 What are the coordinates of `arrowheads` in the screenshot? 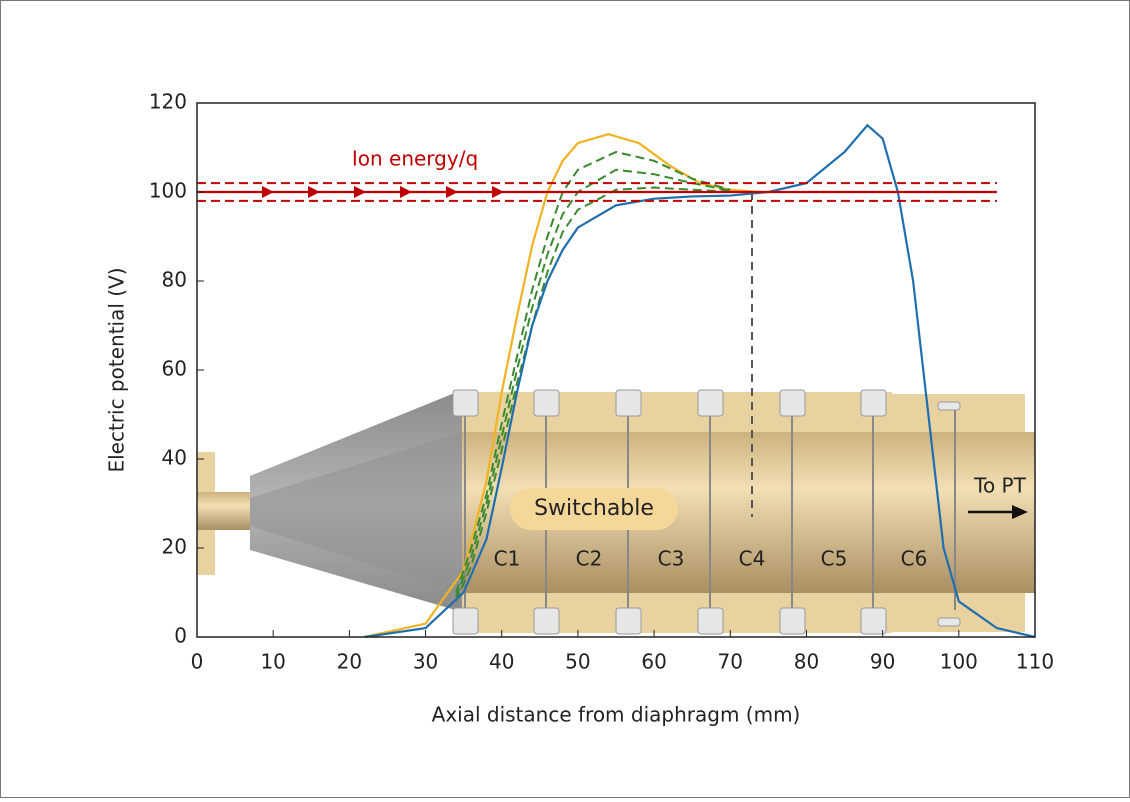 It's located at (383, 192).